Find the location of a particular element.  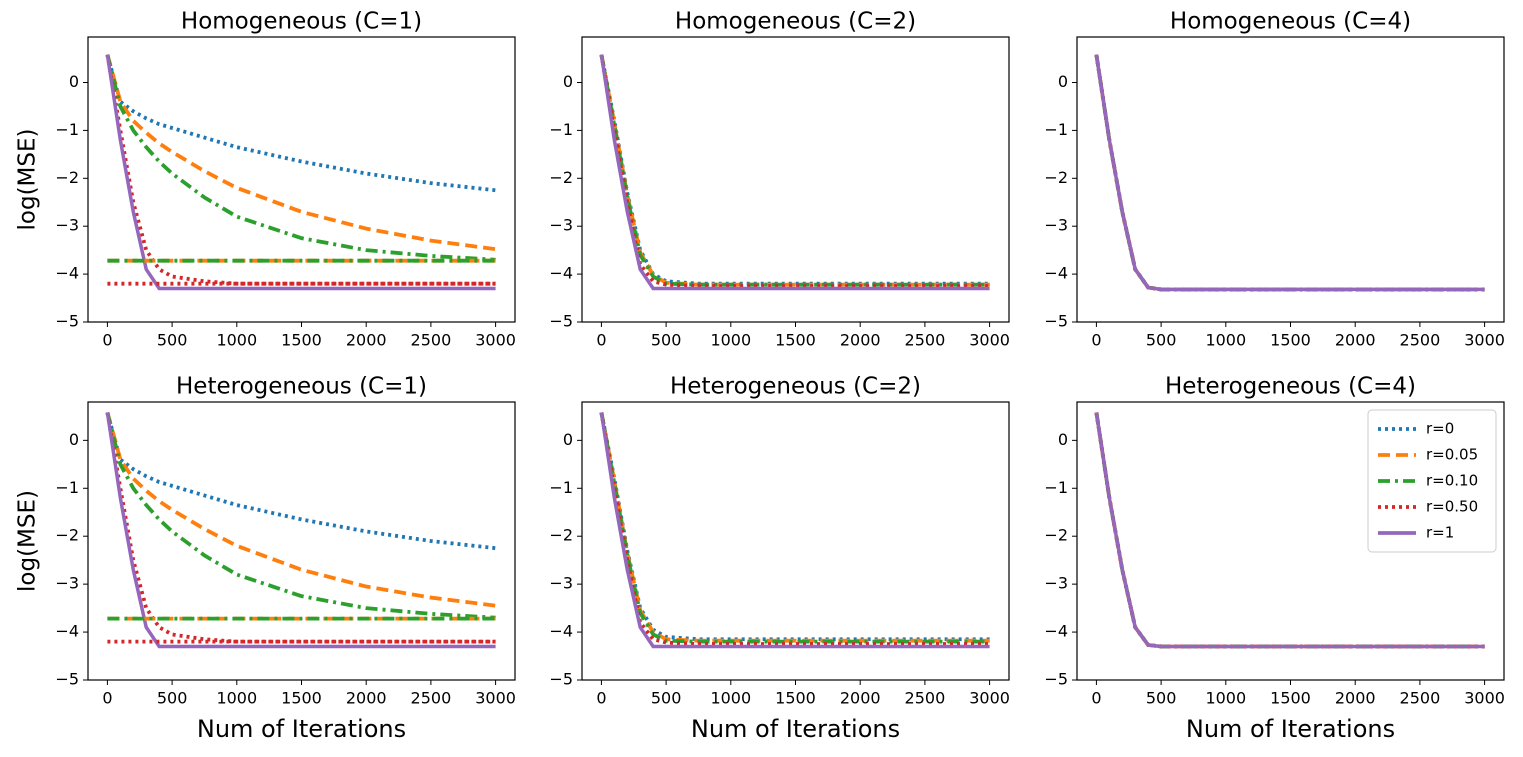

legend-label: r=0 is located at coordinates (1440, 429).